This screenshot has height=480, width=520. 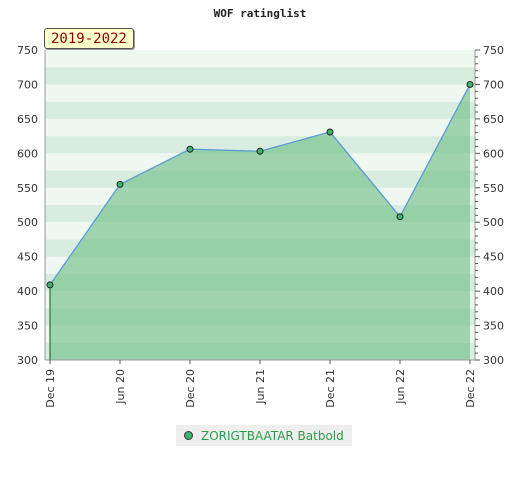 I want to click on y-tick-label-left: 650, so click(x=27, y=119).